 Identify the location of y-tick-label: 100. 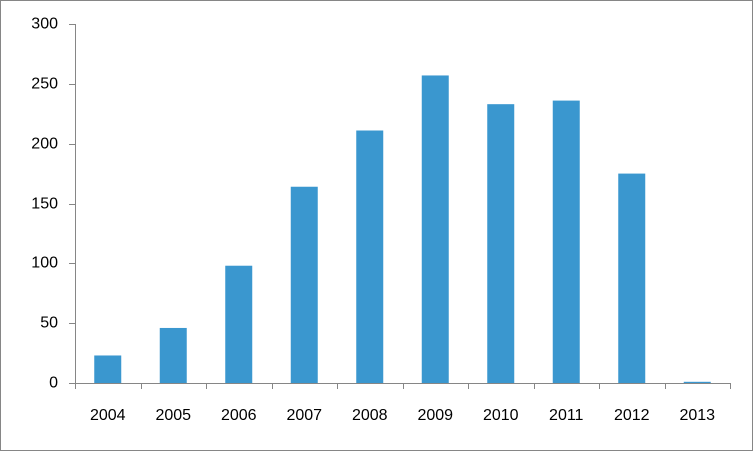
(44, 263).